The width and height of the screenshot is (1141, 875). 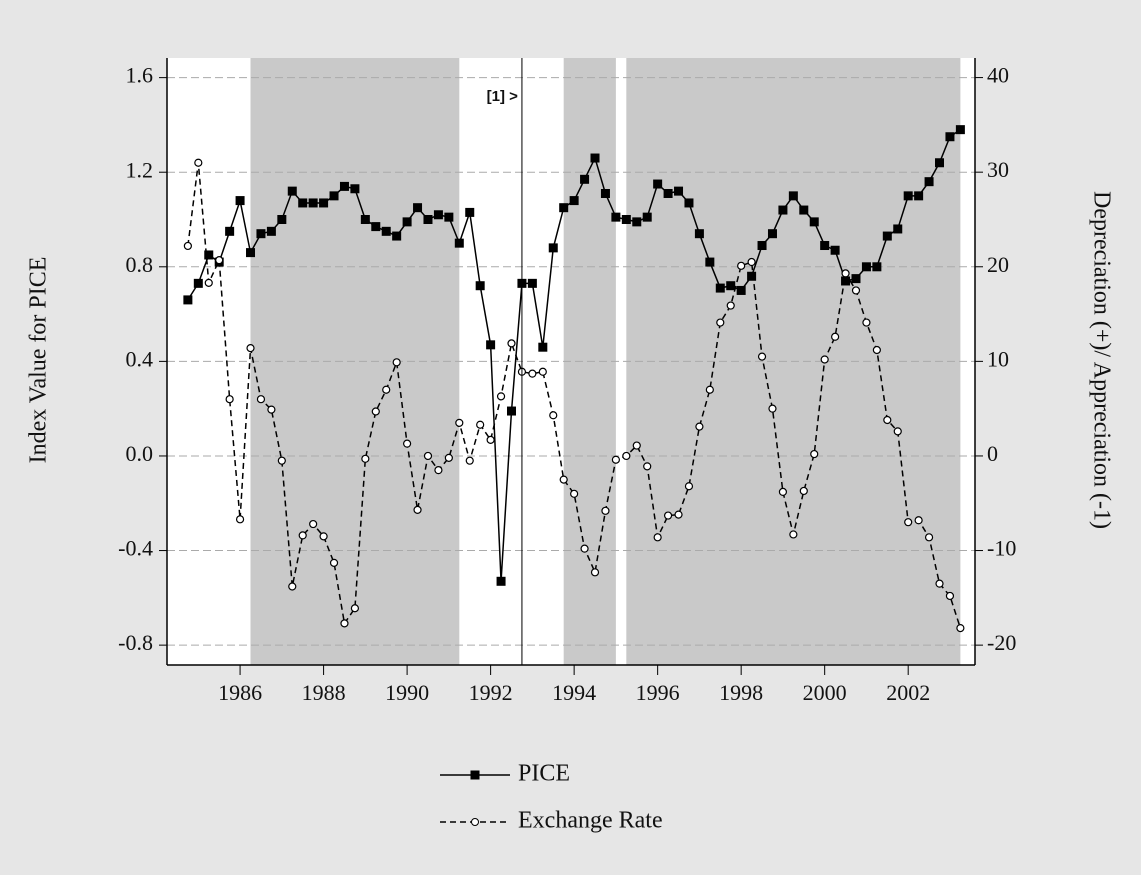 I want to click on x-tick-label: 1990, so click(x=407, y=692).